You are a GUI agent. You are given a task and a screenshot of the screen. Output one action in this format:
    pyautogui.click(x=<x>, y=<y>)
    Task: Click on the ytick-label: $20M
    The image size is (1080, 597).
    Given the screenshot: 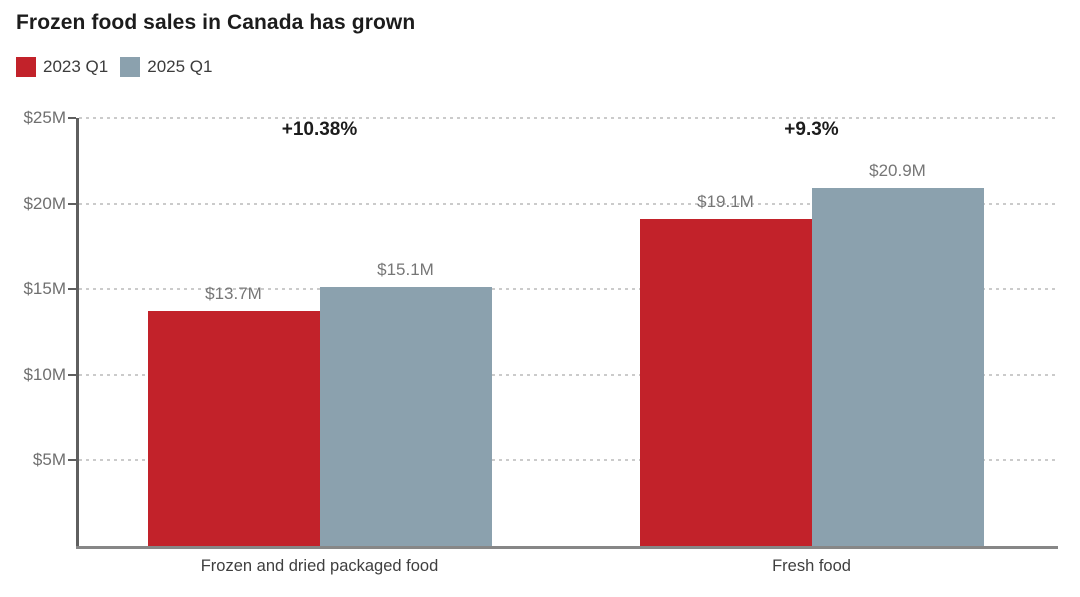 What is the action you would take?
    pyautogui.click(x=44, y=203)
    